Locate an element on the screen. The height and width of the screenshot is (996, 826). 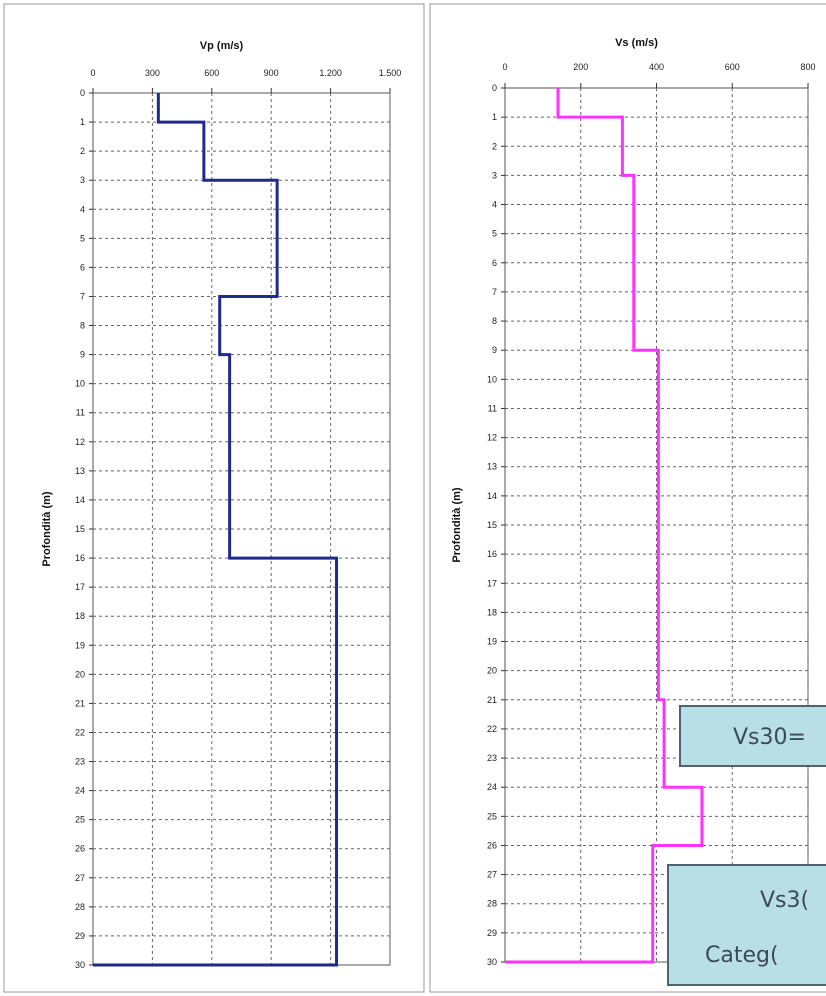
vs-ytick-label: 10 is located at coordinates (492, 379).